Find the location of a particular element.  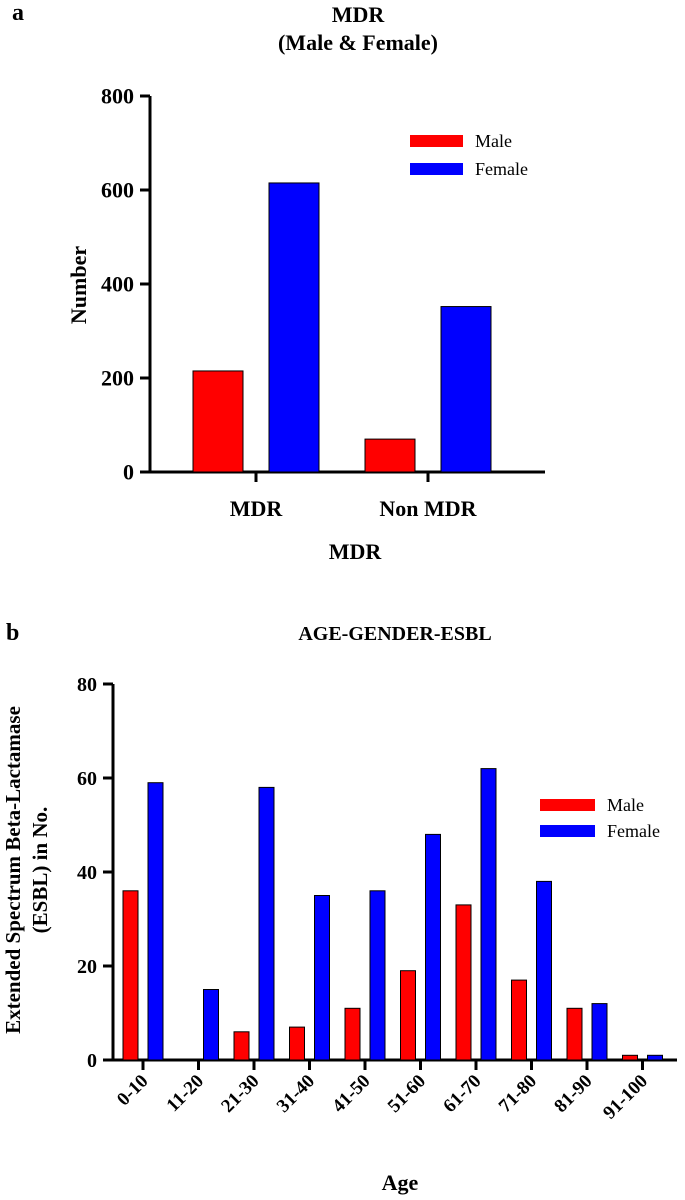

a-legend-swatch-male is located at coordinates (436, 141).